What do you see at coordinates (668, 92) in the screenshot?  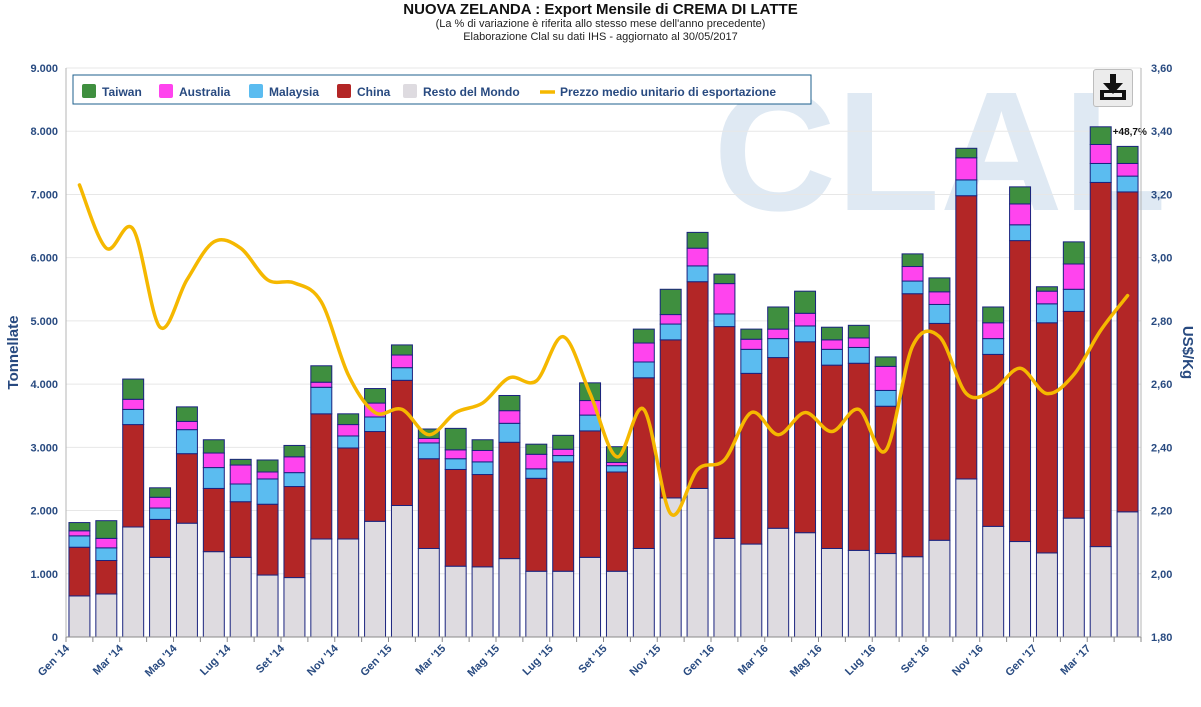 I see `legend-label-price: Prezzo medio unitario di esportazione` at bounding box center [668, 92].